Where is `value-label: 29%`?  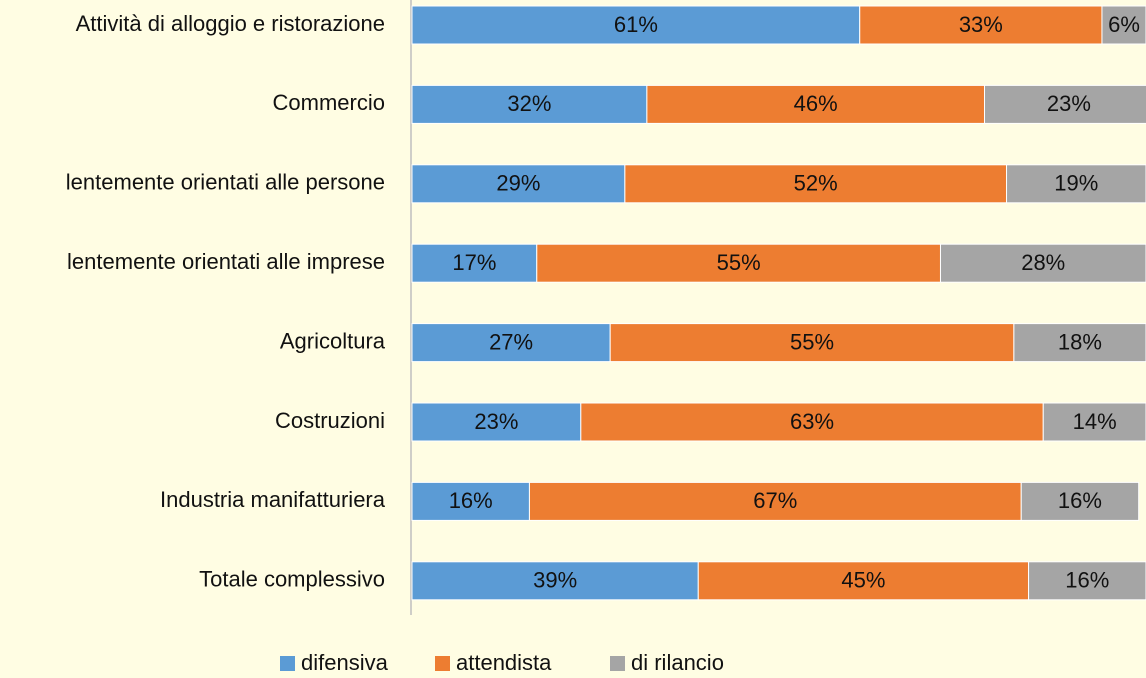 value-label: 29% is located at coordinates (518, 183).